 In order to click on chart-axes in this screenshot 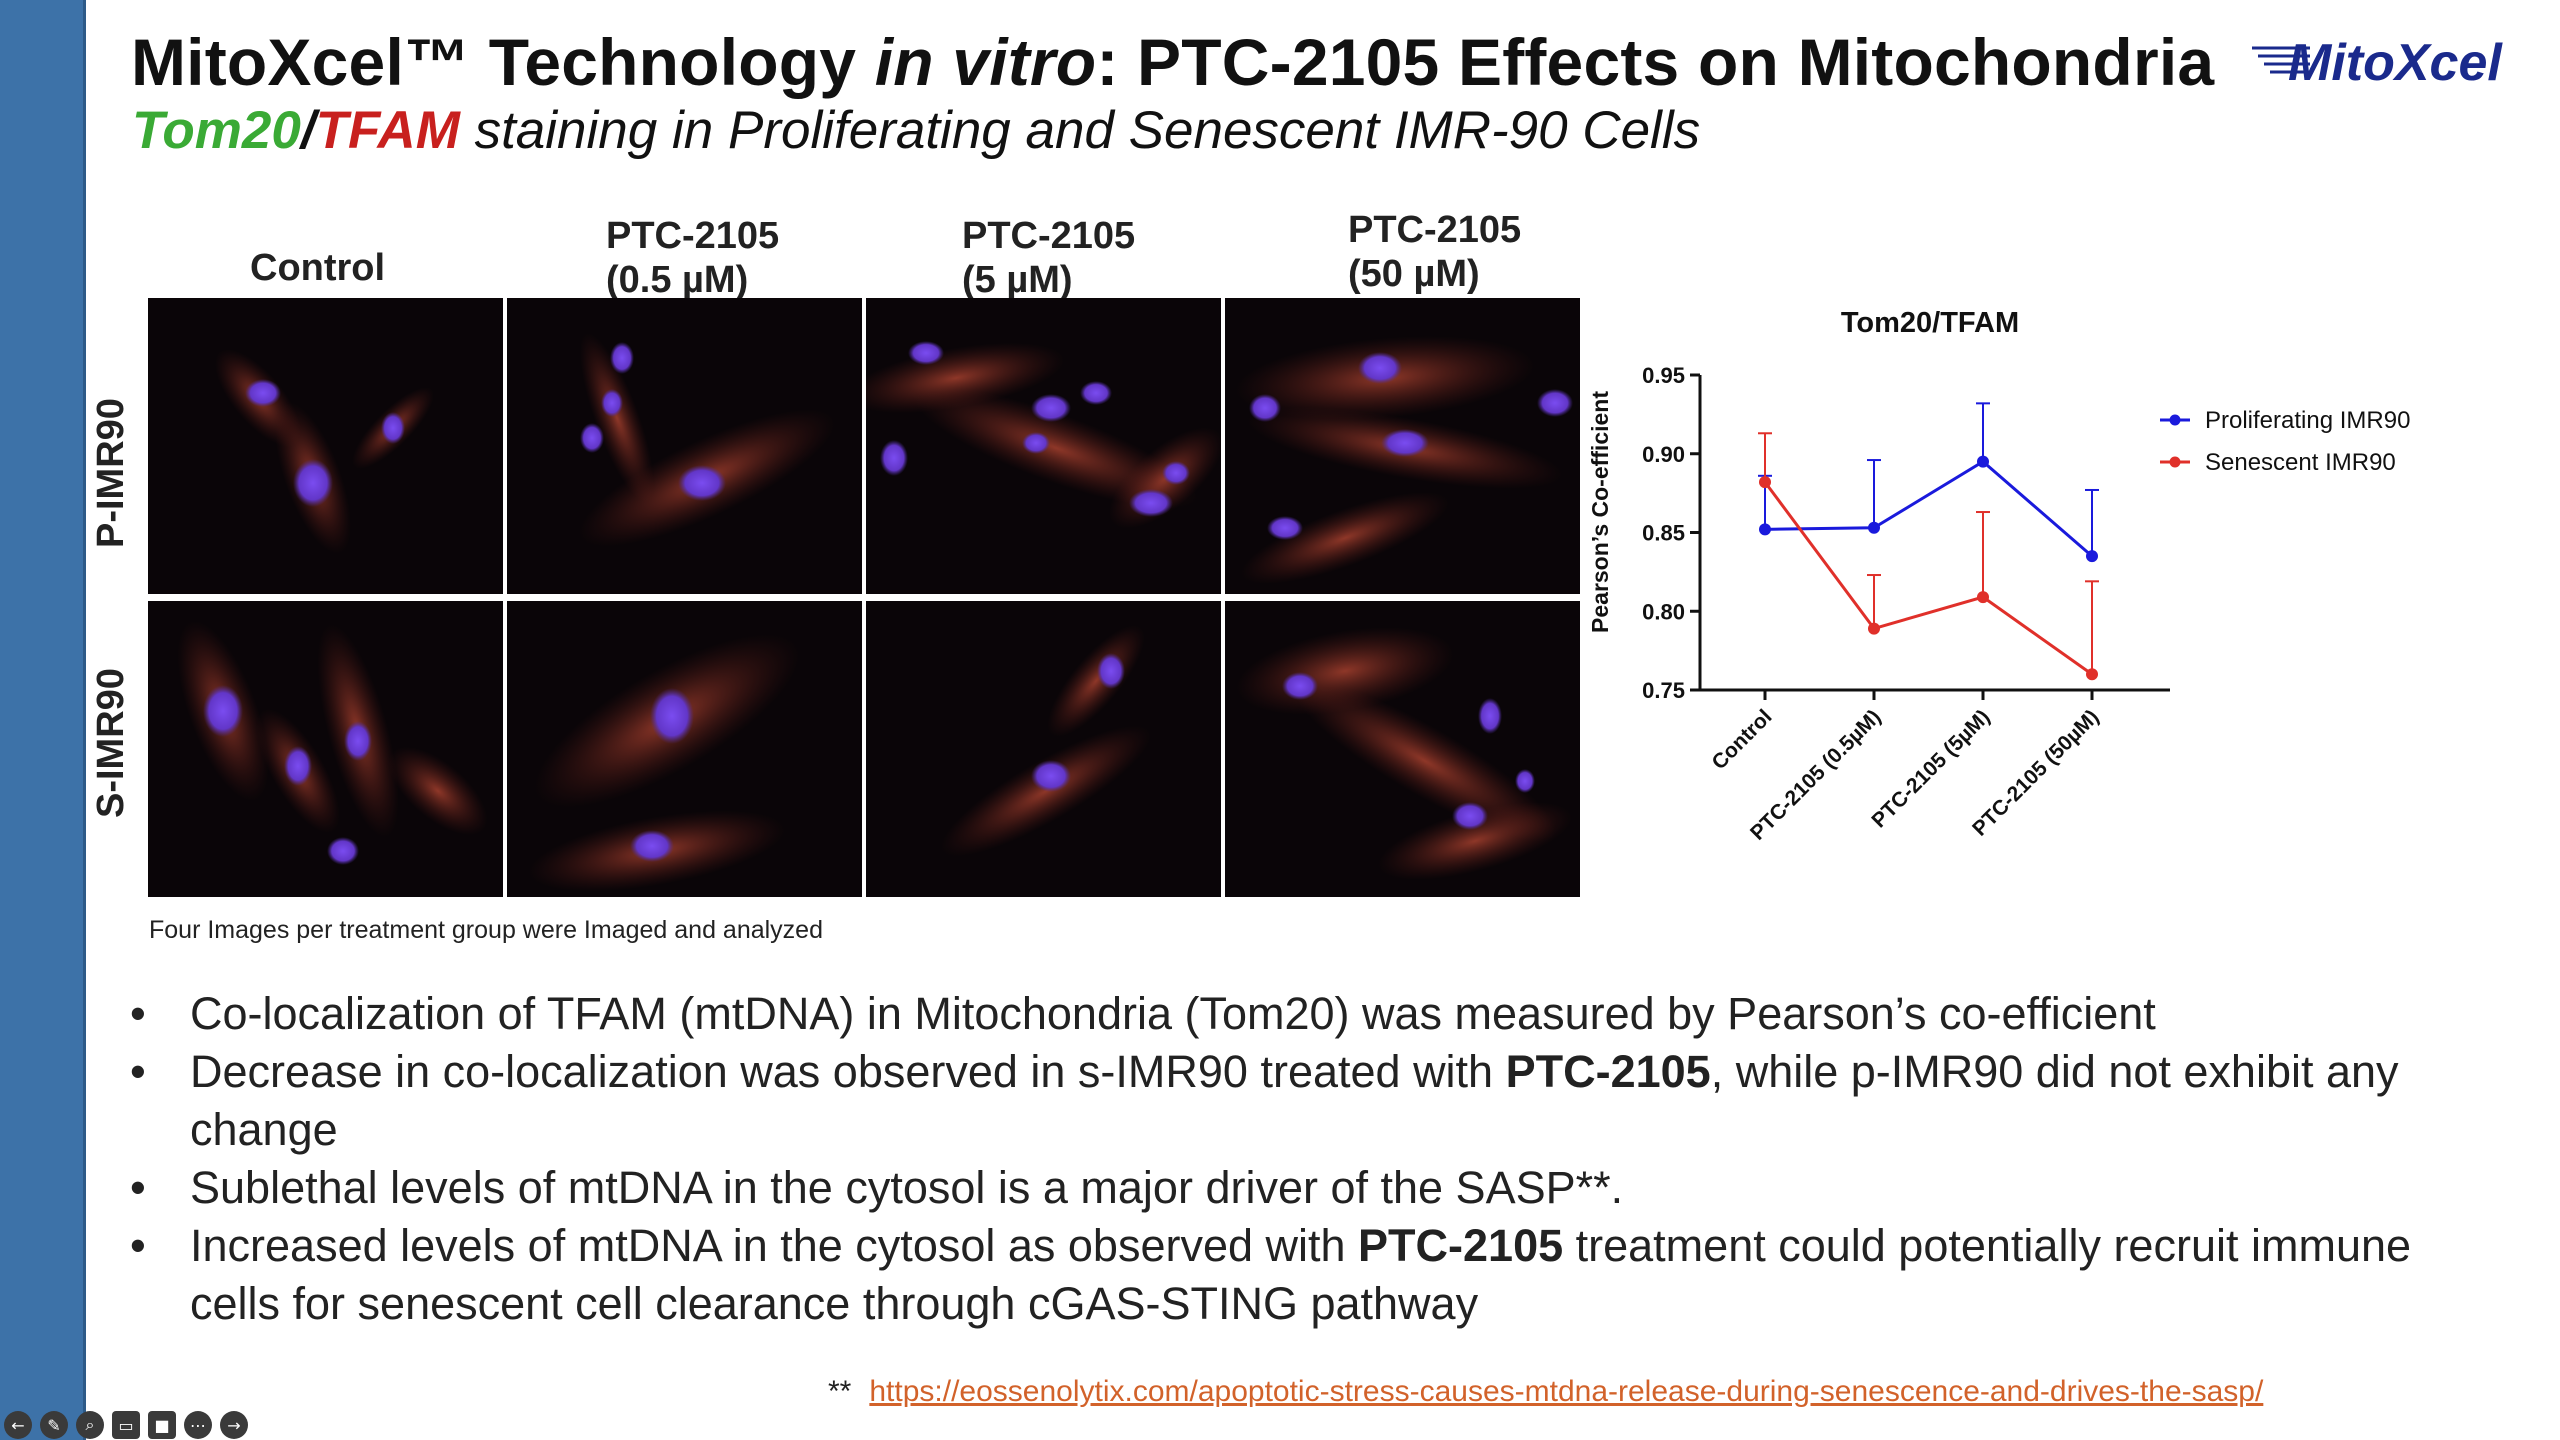, I will do `click(1934, 533)`.